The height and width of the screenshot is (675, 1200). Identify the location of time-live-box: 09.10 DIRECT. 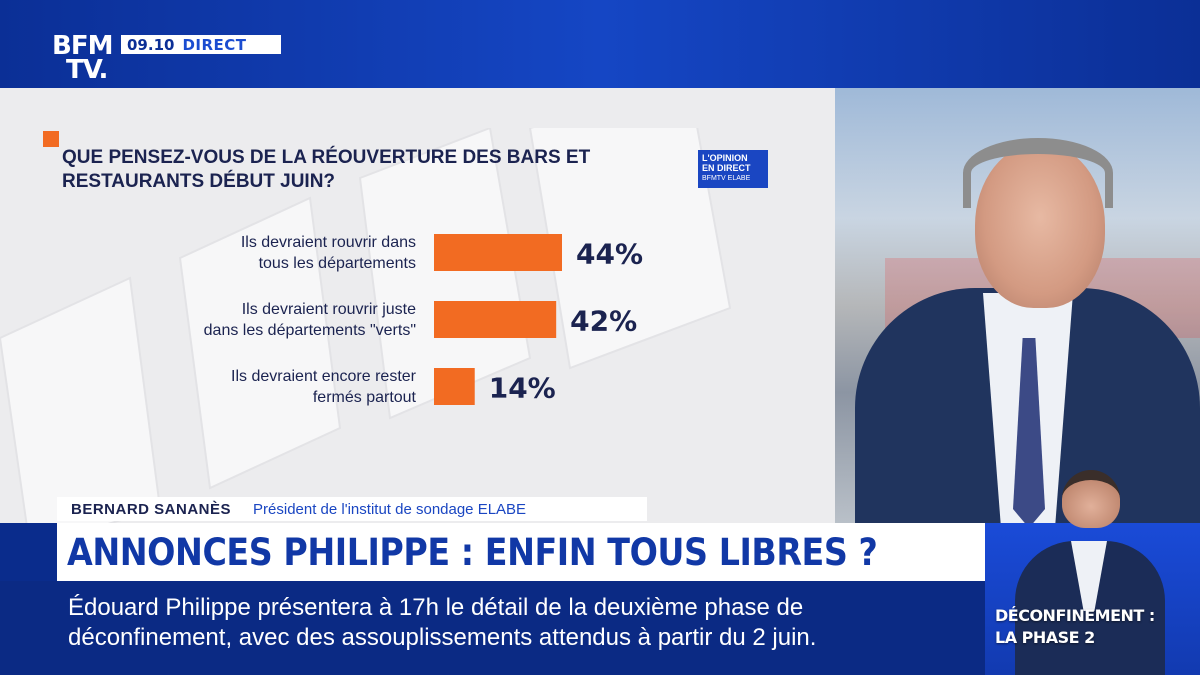
(201, 44).